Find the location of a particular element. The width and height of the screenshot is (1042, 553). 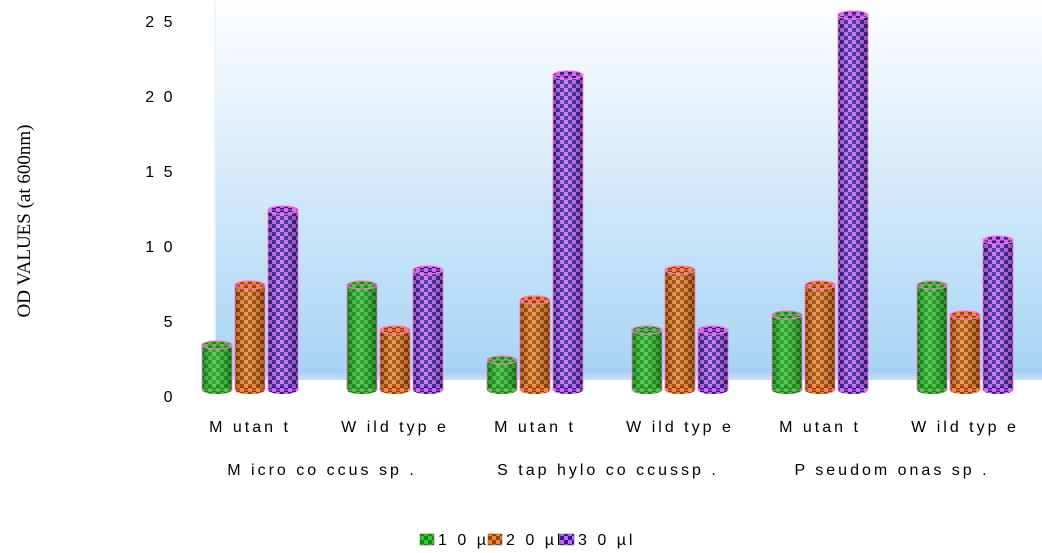

plot-floor is located at coordinates (621, 374).